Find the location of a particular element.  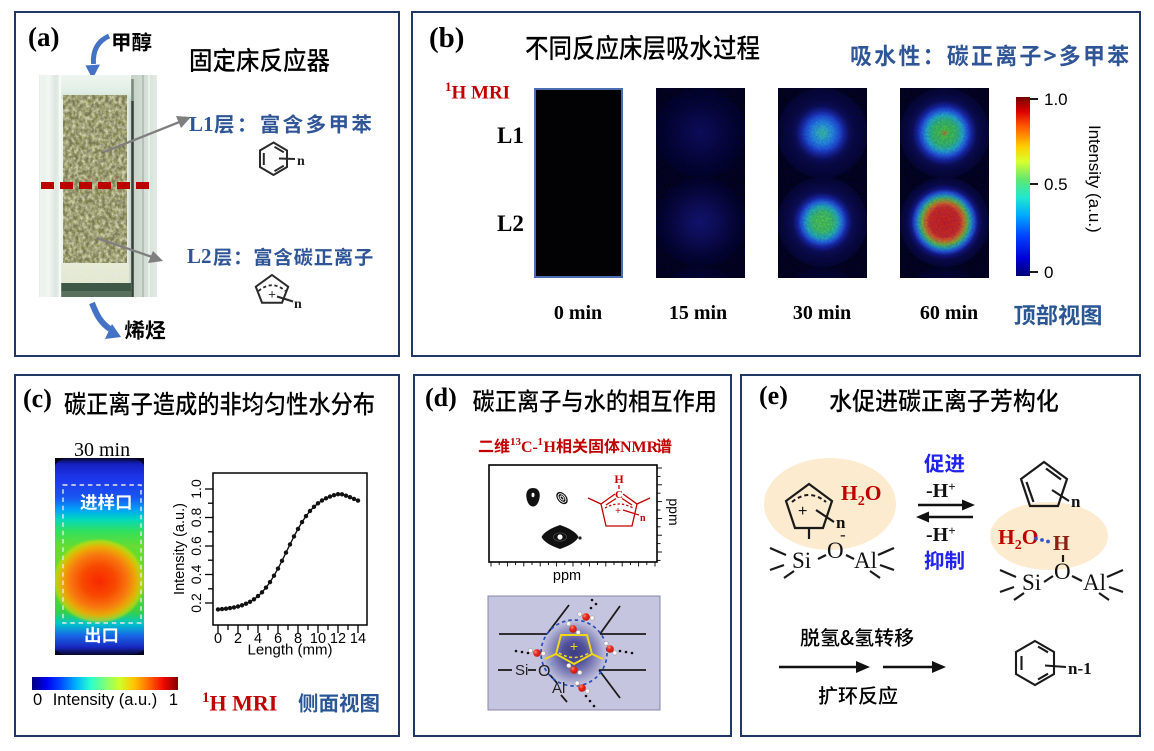

svg-text: H2O is located at coordinates (861, 495).